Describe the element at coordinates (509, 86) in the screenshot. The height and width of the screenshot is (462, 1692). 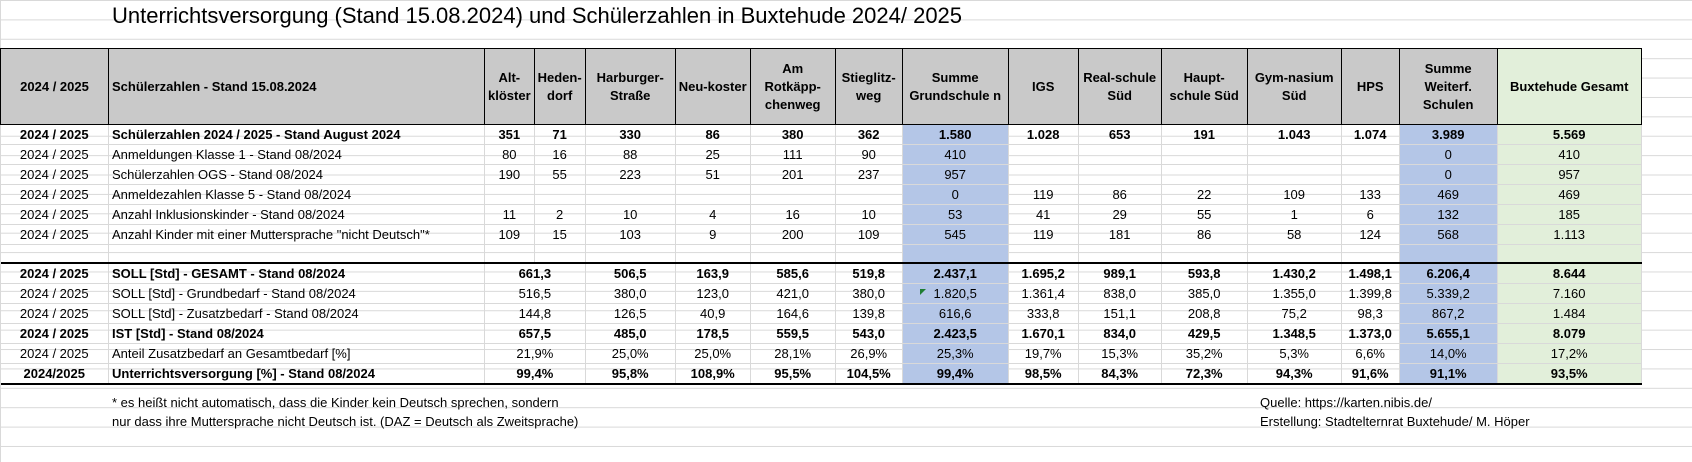
I see `header-col: Alt-klöster` at that location.